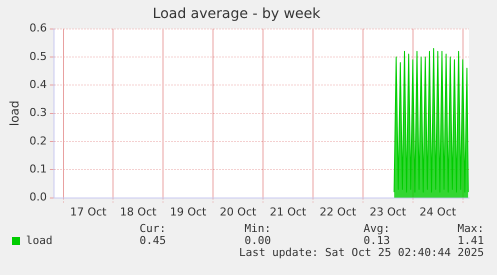  Describe the element at coordinates (38, 84) in the screenshot. I see `y-tick-label: 0.4` at that location.